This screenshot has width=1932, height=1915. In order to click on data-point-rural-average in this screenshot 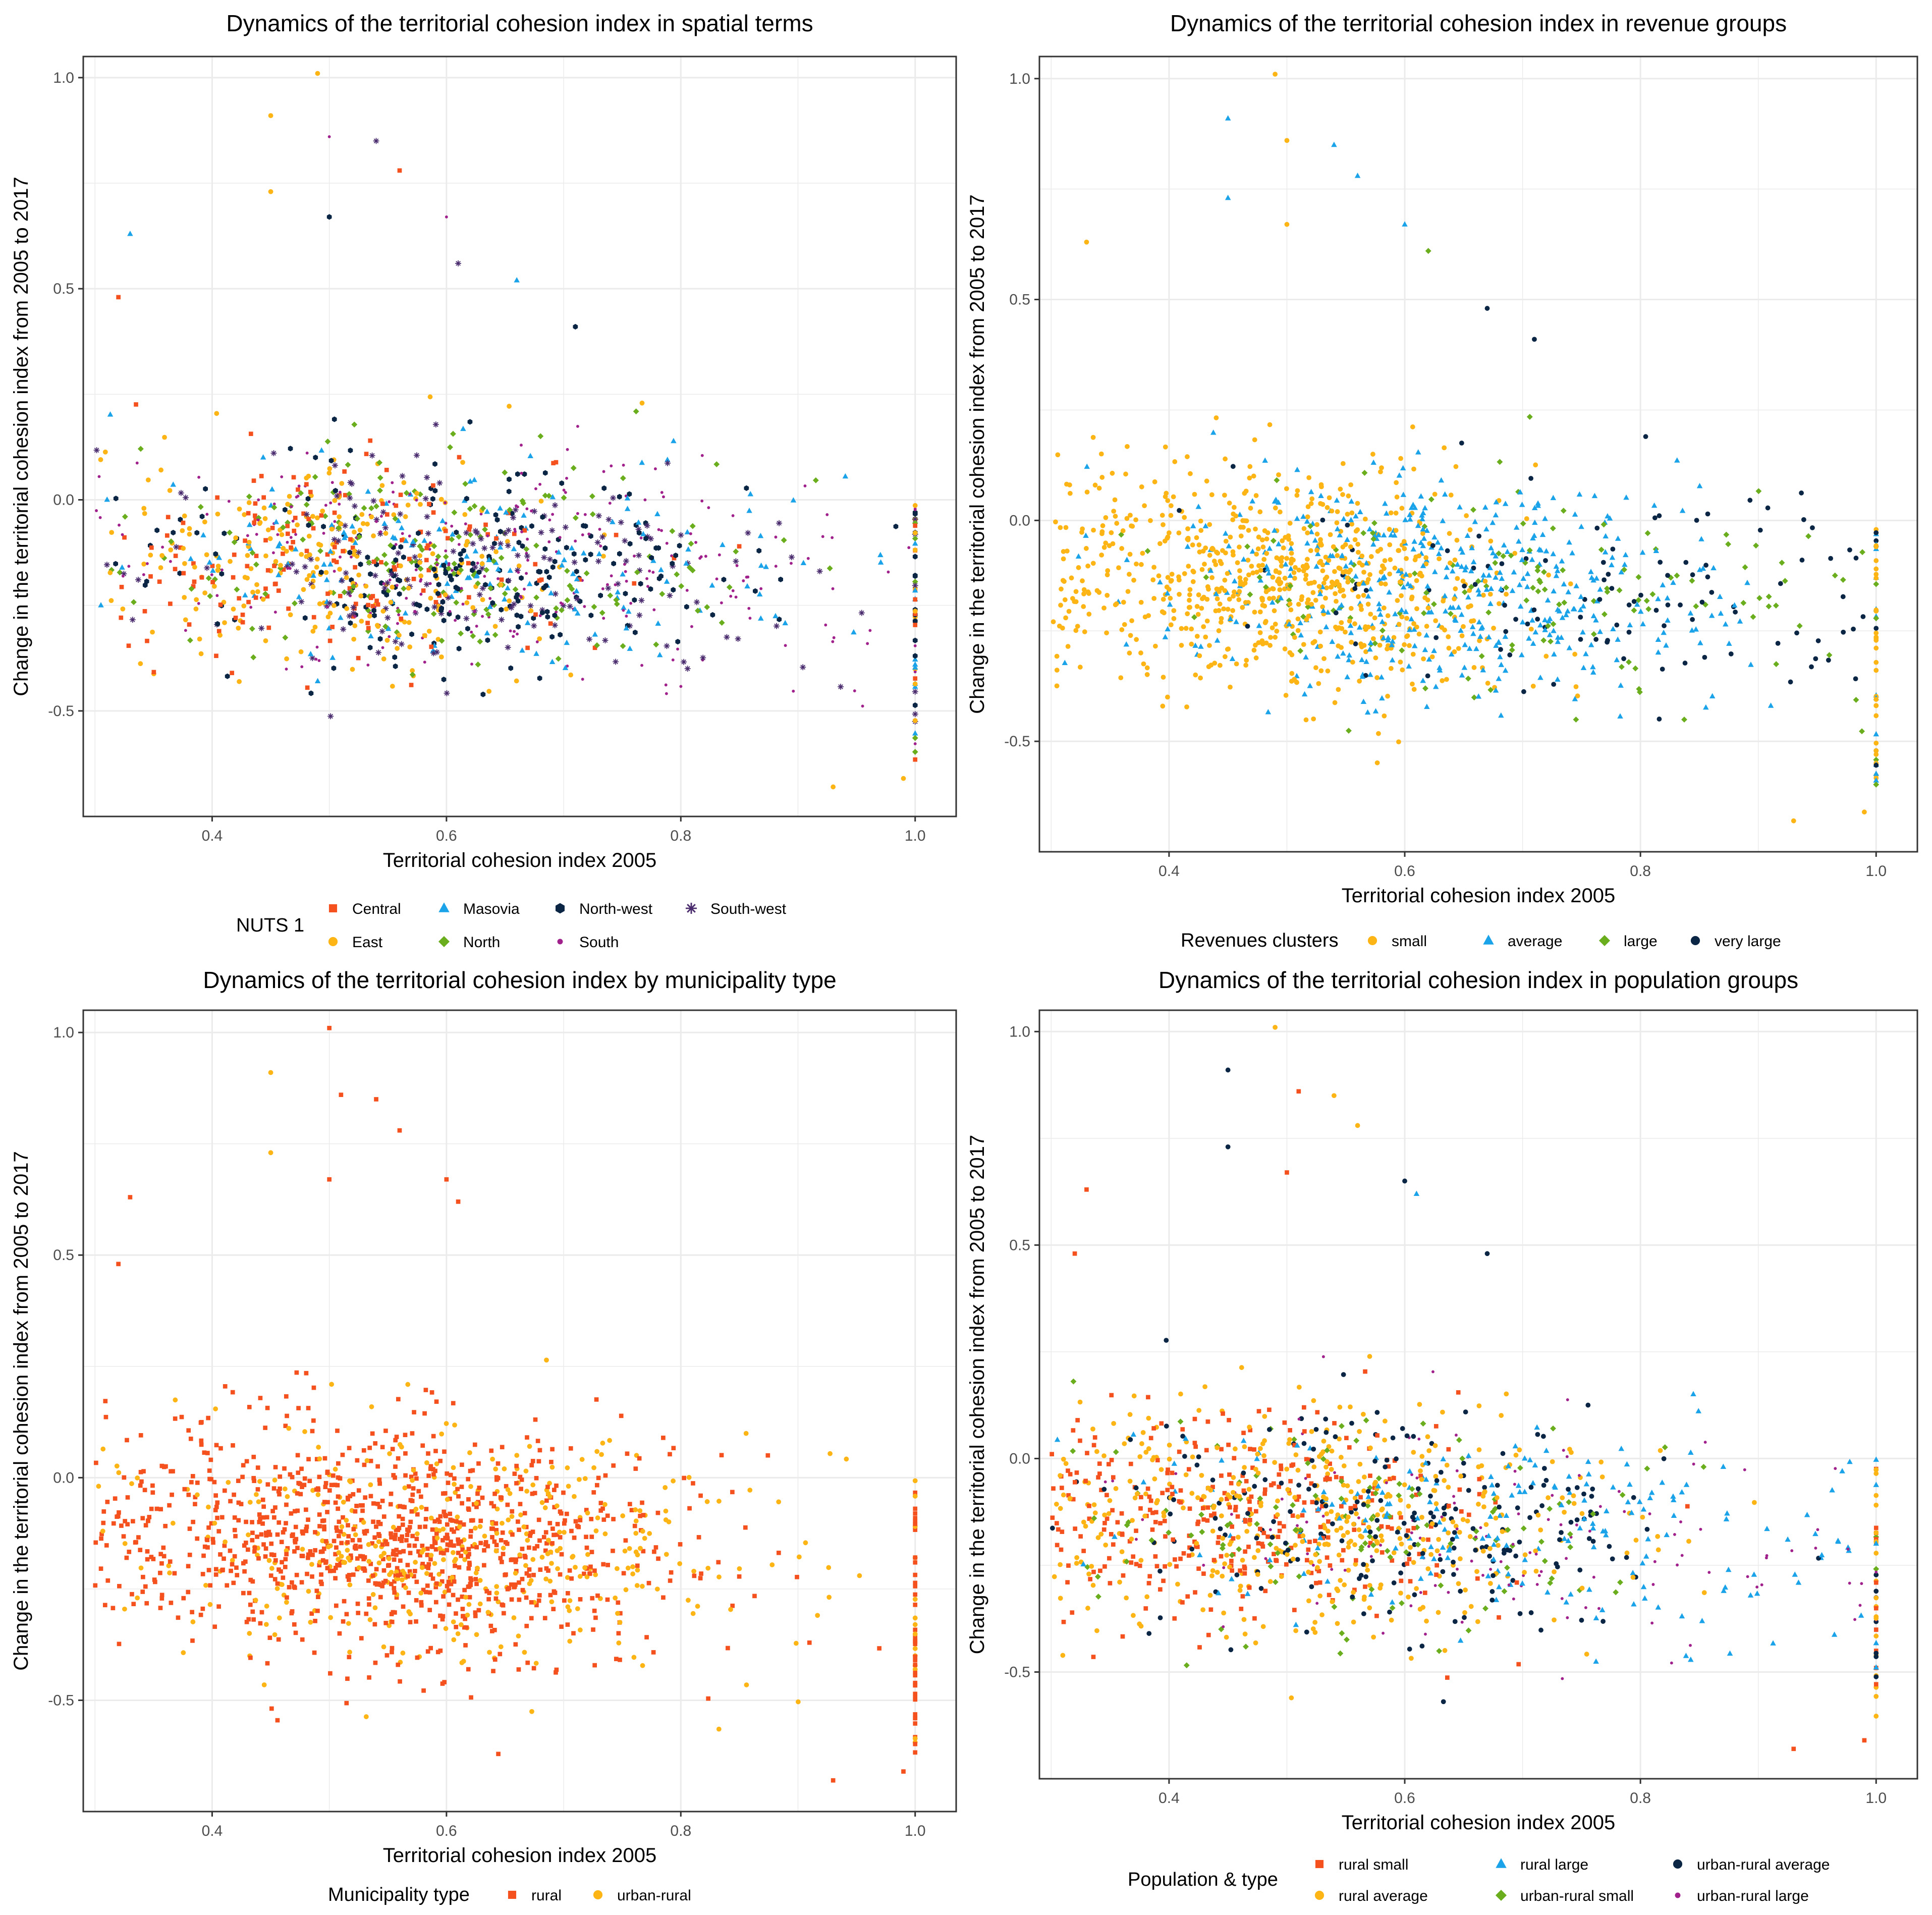, I will do `click(1400, 1500)`.